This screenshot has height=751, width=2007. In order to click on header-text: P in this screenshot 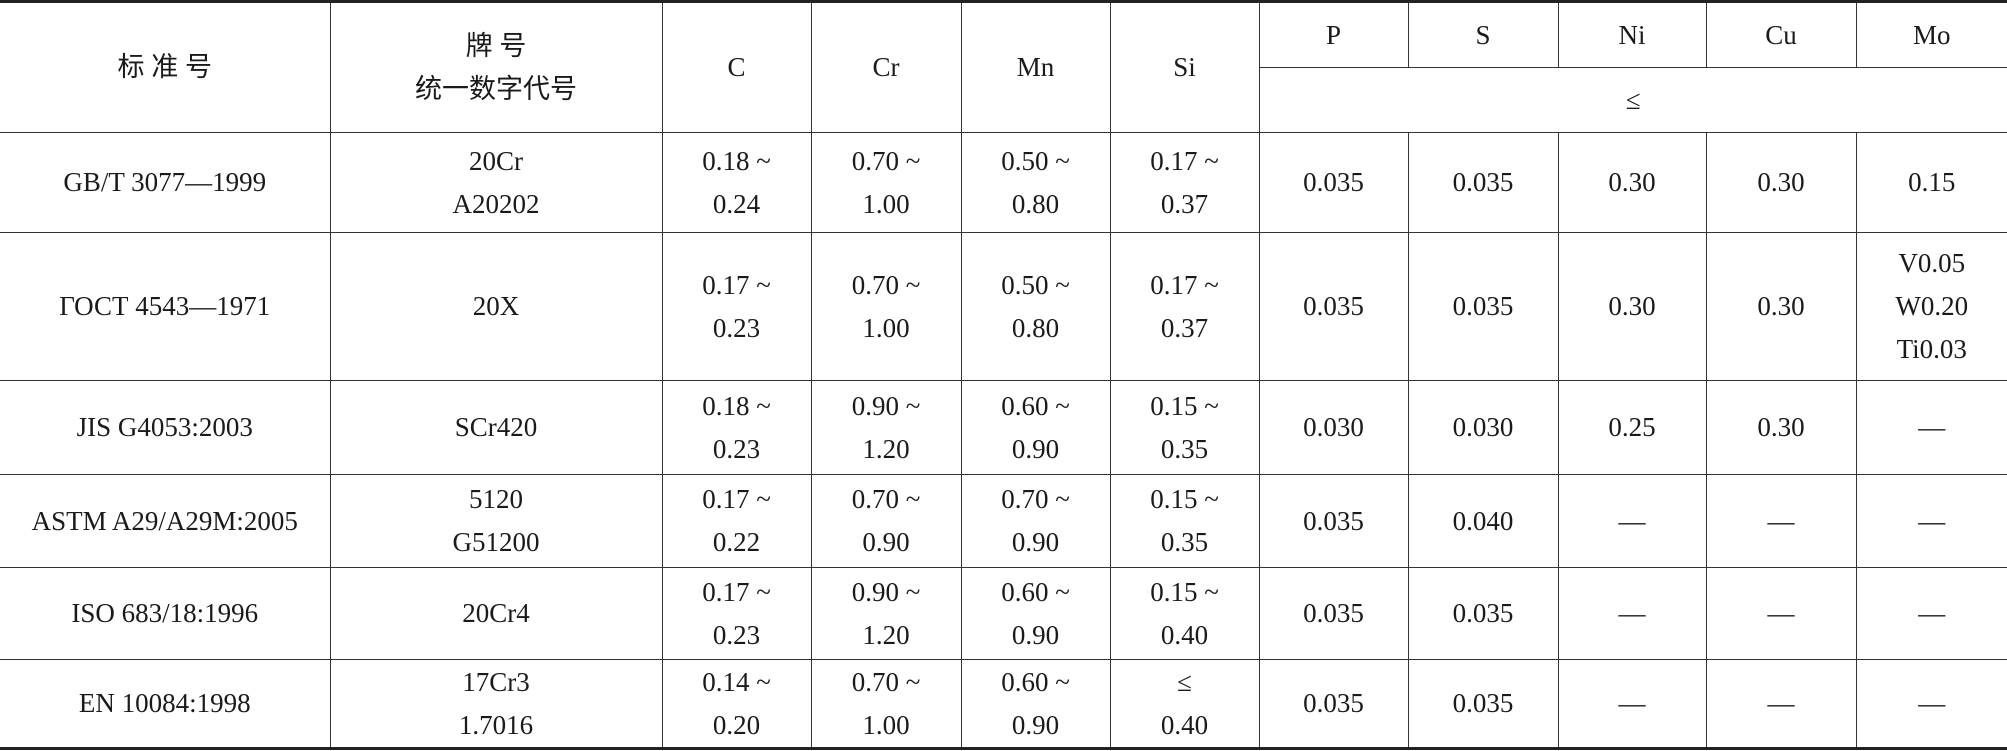, I will do `click(1333, 34)`.